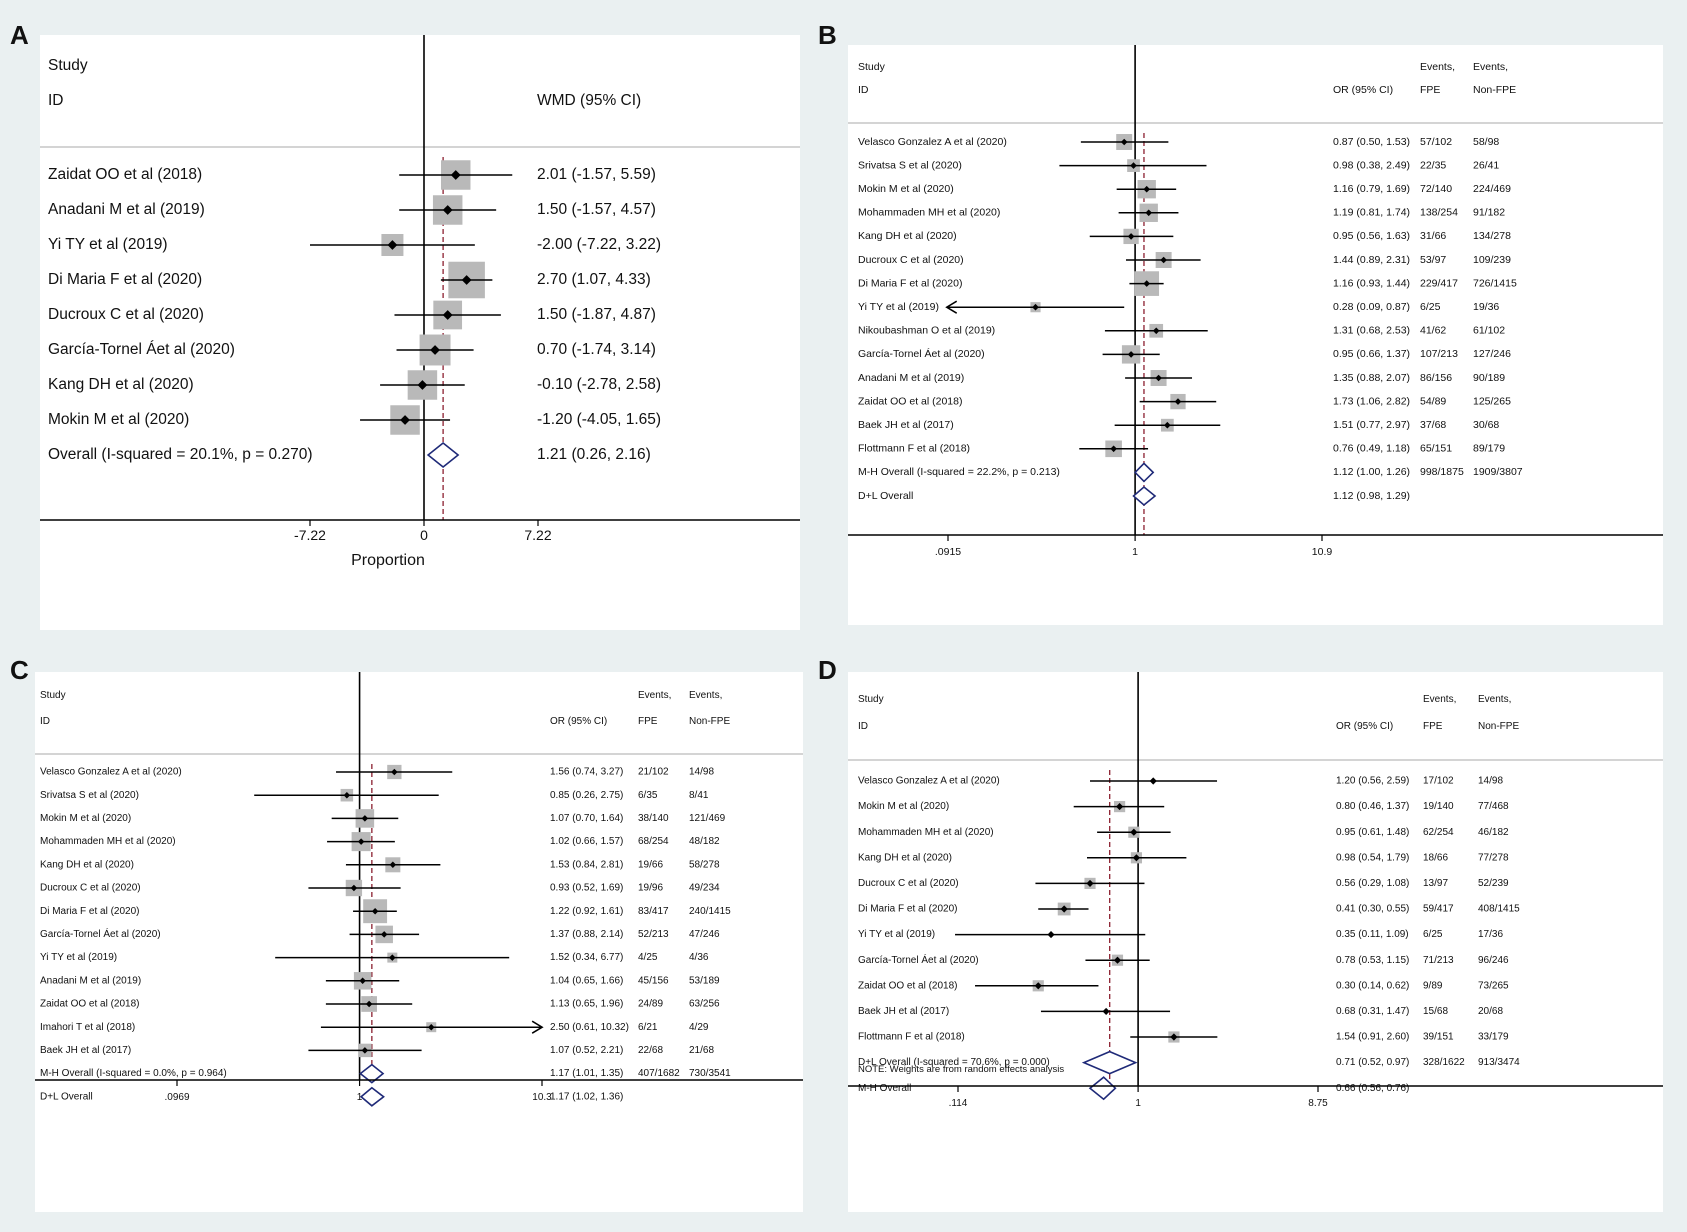 Image resolution: width=1687 pixels, height=1232 pixels. I want to click on study-events-nonfpe: 125/265, so click(1492, 401).